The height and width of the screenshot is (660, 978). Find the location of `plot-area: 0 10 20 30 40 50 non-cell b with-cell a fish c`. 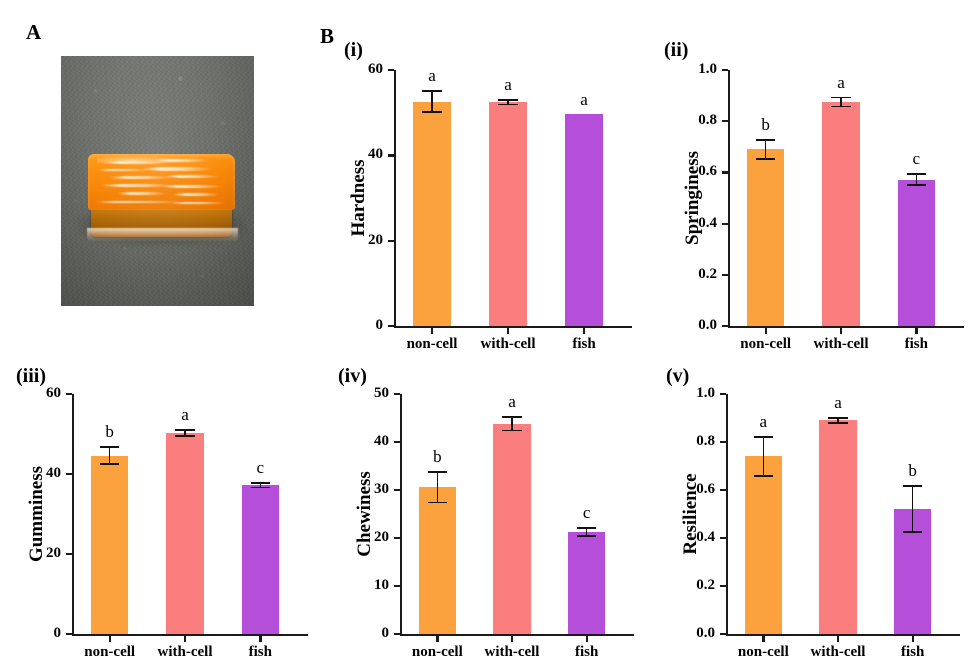

plot-area: 0 10 20 30 40 50 non-cell b with-cell a fish c is located at coordinates (504, 523).